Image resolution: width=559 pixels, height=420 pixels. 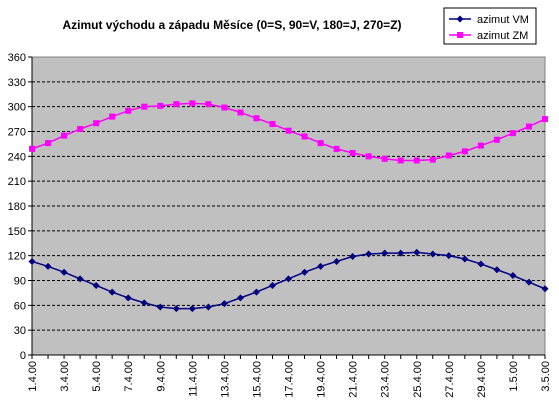 What do you see at coordinates (23, 356) in the screenshot?
I see `y-tick-label: 0` at bounding box center [23, 356].